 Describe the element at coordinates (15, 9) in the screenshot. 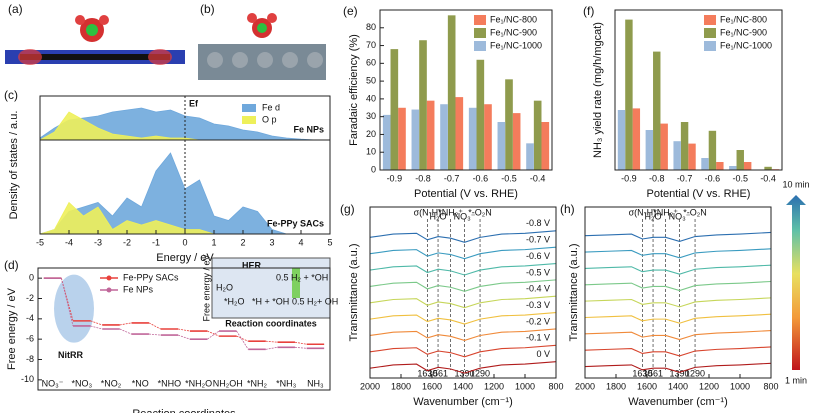

I see `panel-label: (a)` at that location.